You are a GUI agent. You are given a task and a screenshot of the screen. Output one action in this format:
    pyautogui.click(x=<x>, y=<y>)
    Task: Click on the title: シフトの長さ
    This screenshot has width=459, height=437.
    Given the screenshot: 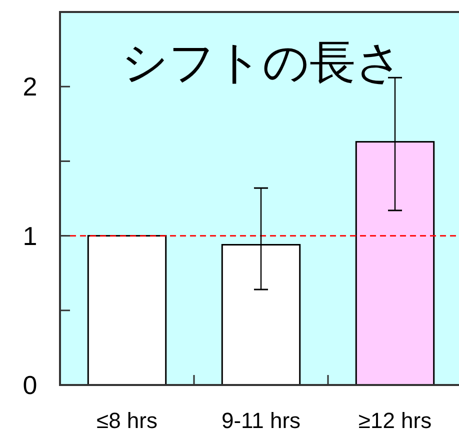 What is the action you would take?
    pyautogui.click(x=262, y=62)
    